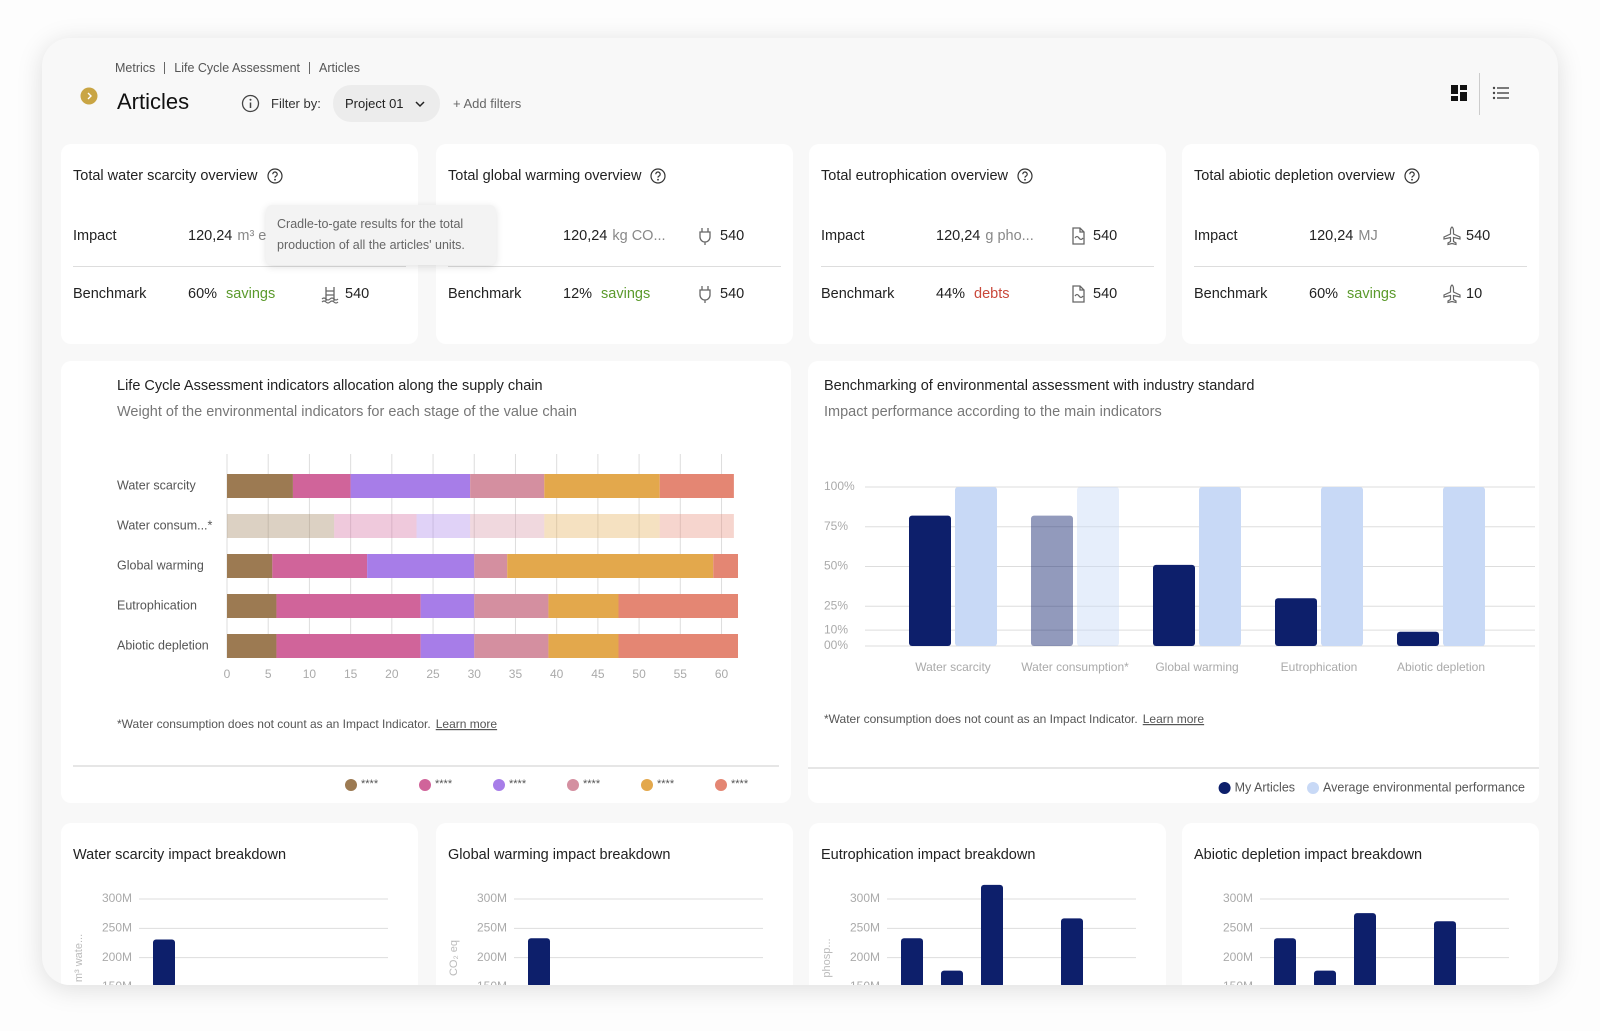 This screenshot has width=1600, height=1031. Describe the element at coordinates (250, 103) in the screenshot. I see `info-icon` at that location.